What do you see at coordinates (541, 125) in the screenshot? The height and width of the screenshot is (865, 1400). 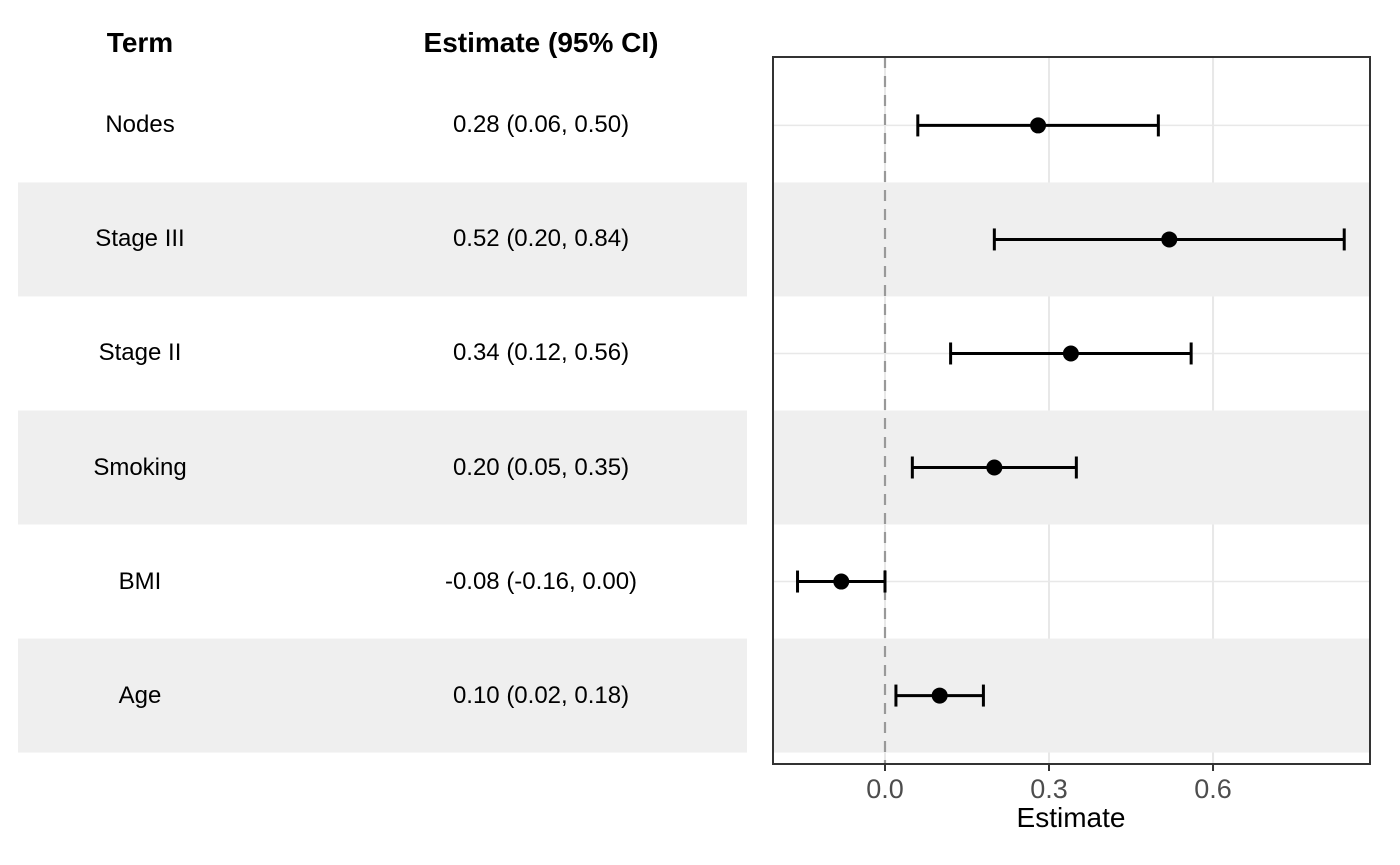 I see `estimate-ci-value: 0.28 (0.06, 0.50)` at bounding box center [541, 125].